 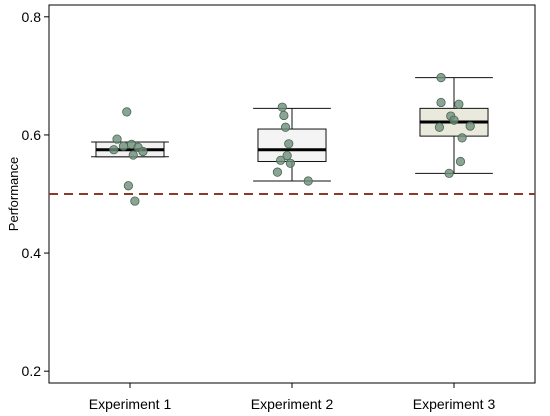 What do you see at coordinates (130, 404) in the screenshot?
I see `x-tick-label: Experiment 1` at bounding box center [130, 404].